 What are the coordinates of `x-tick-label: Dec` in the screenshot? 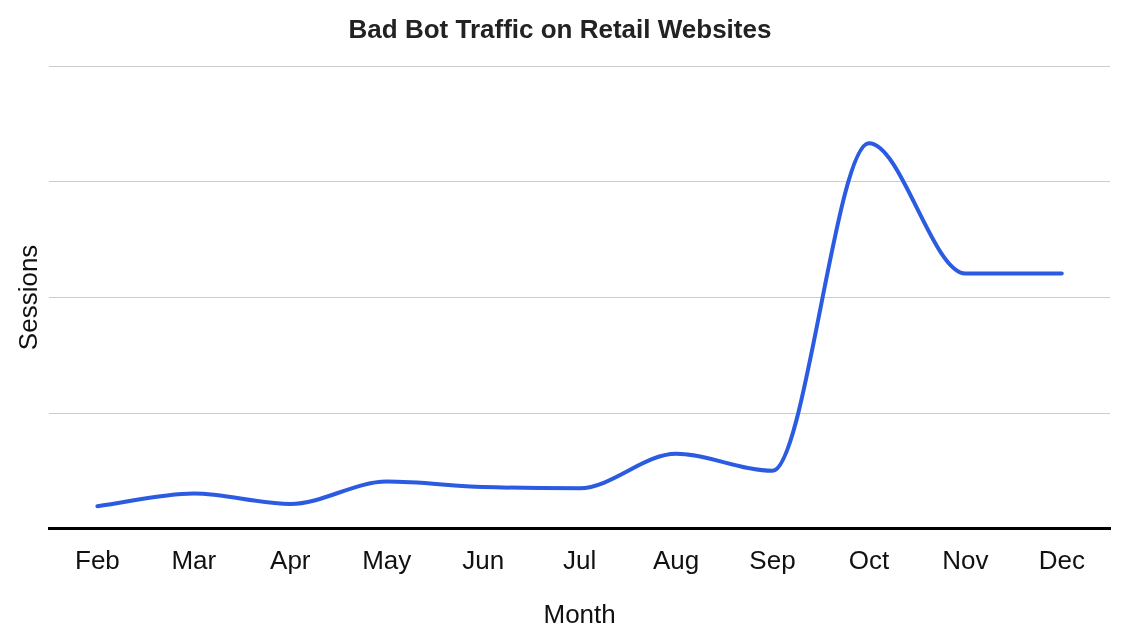 It's located at (1061, 560).